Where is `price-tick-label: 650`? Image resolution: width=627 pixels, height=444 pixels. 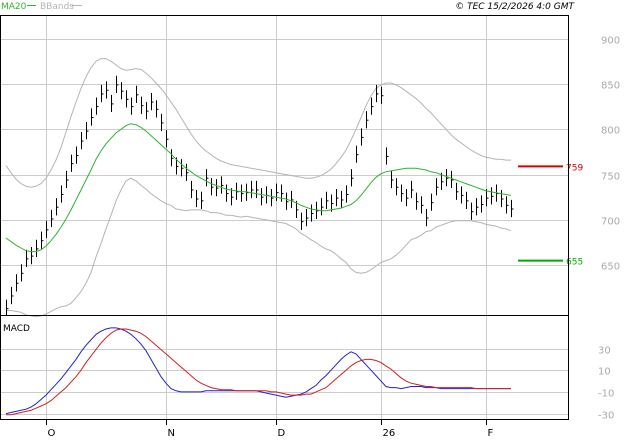
price-tick-label: 650 is located at coordinates (610, 267).